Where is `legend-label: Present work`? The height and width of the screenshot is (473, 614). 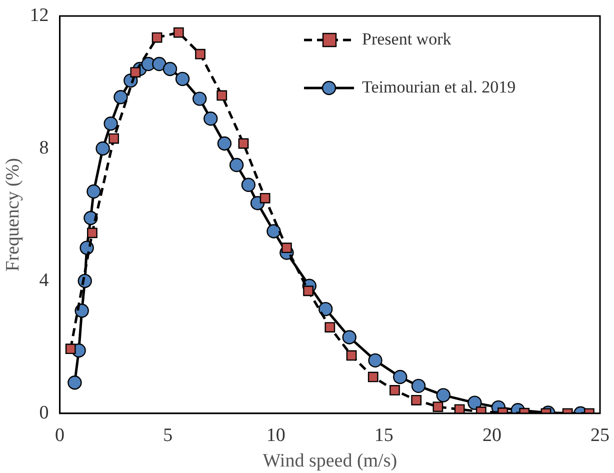 legend-label: Present work is located at coordinates (407, 38).